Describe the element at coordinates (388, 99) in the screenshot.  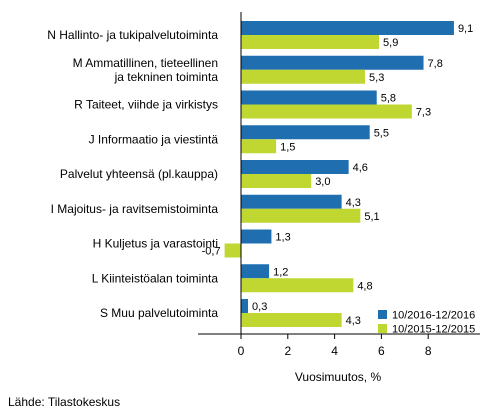
I see `data-label: 5,8` at that location.